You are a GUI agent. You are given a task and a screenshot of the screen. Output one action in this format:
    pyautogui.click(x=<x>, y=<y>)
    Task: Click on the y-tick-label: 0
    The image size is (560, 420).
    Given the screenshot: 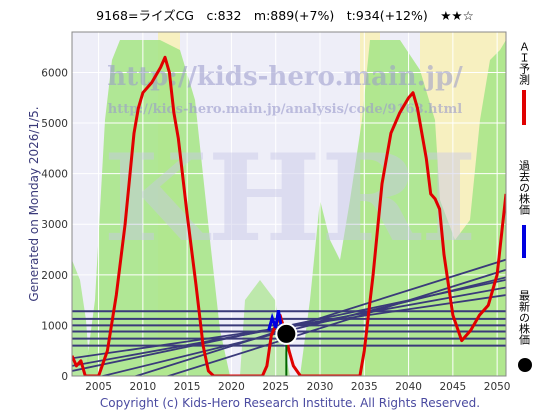 What is the action you would take?
    pyautogui.click(x=64, y=377)
    